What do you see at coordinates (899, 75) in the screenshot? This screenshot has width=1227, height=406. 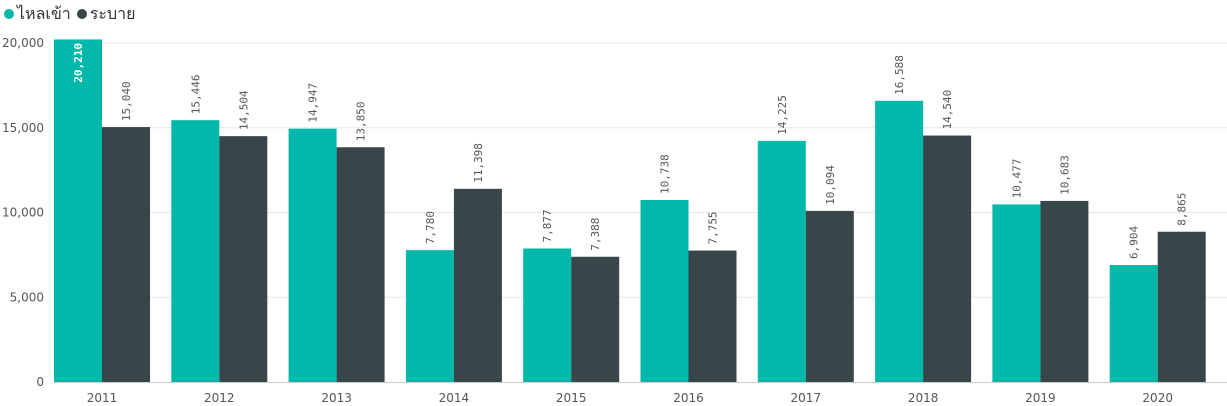 I see `data-label: 16,588` at bounding box center [899, 75].